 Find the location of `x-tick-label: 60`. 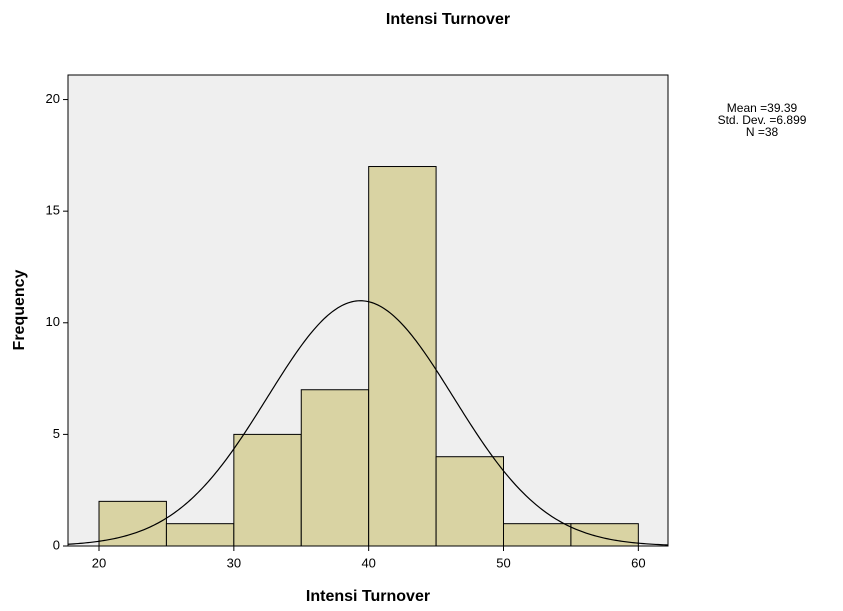

x-tick-label: 60 is located at coordinates (638, 562).